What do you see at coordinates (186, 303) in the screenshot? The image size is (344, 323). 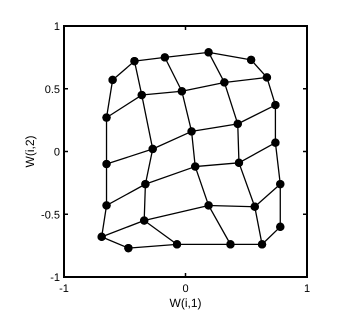 I see `x-axis-title: W(i,1)` at bounding box center [186, 303].